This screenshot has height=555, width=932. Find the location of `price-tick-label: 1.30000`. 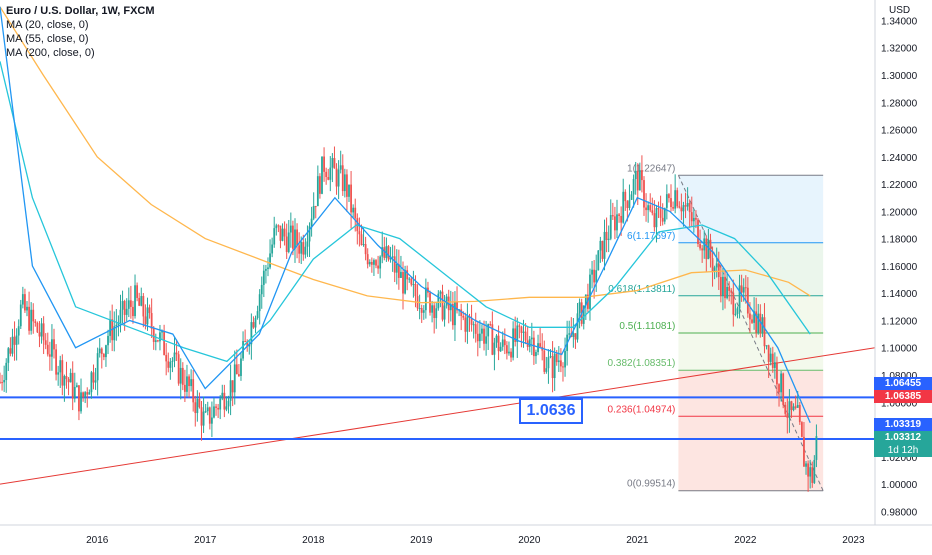

price-tick-label: 1.30000 is located at coordinates (899, 76).